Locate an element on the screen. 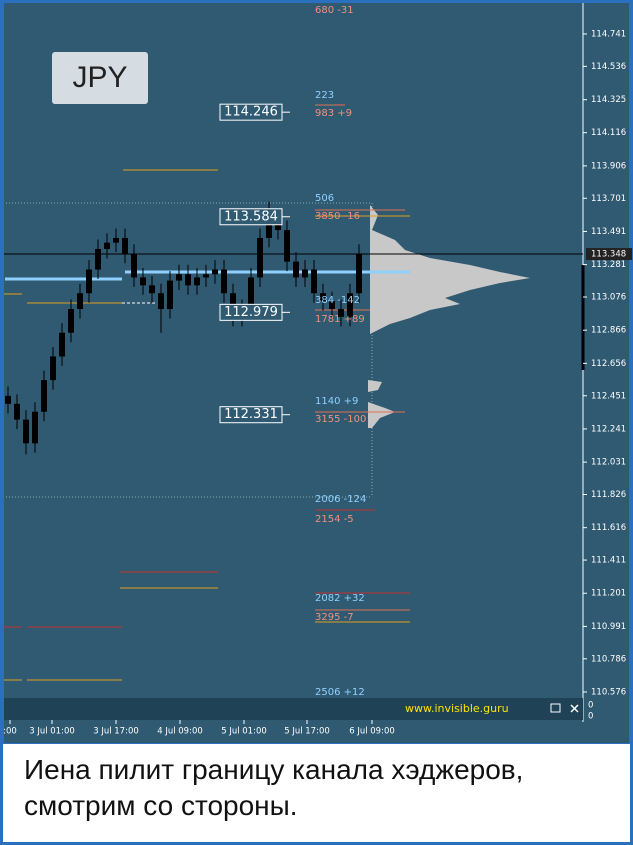  profile-label: 983 +9 is located at coordinates (333, 113).